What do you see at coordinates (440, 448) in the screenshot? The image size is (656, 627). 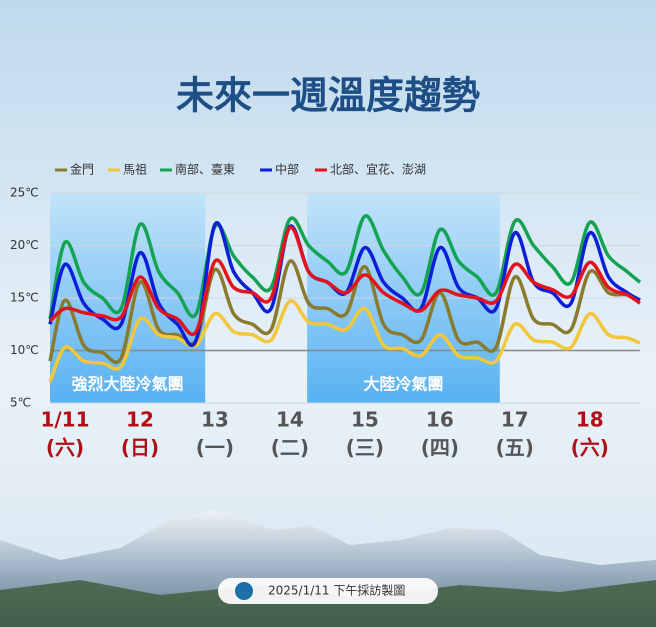 I see `x-tick-sublabel: (四)` at bounding box center [440, 448].